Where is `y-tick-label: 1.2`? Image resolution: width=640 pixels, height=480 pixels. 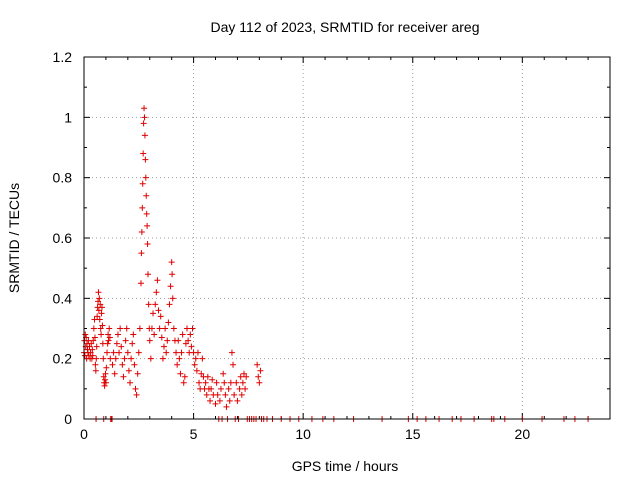
y-tick-label: 1.2 is located at coordinates (63, 57).